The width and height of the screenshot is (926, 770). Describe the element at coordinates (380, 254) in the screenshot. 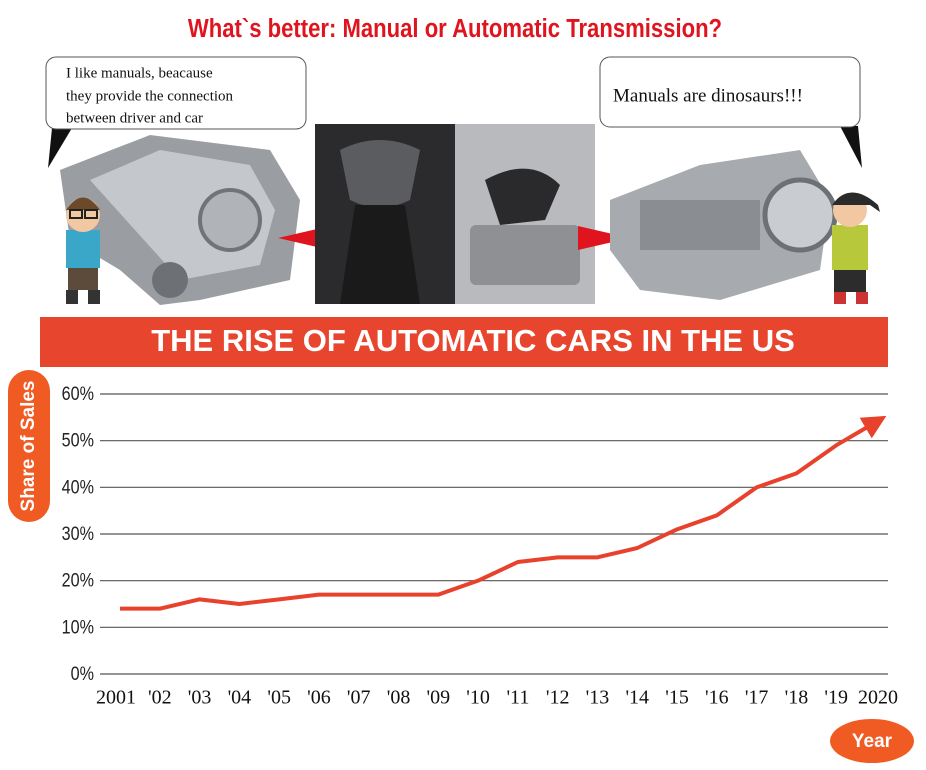

I see `shifter-boot` at that location.